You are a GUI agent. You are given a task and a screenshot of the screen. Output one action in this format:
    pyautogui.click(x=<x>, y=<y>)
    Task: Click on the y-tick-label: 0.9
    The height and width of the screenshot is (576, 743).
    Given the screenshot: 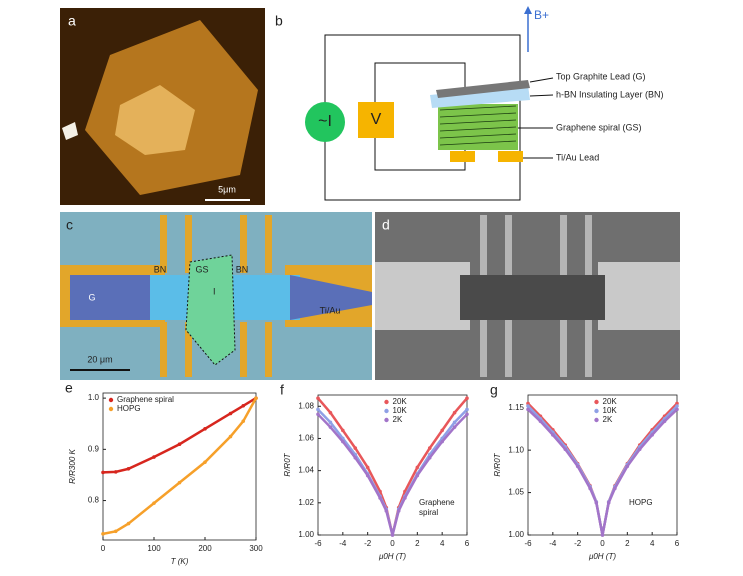 What is the action you would take?
    pyautogui.click(x=94, y=448)
    